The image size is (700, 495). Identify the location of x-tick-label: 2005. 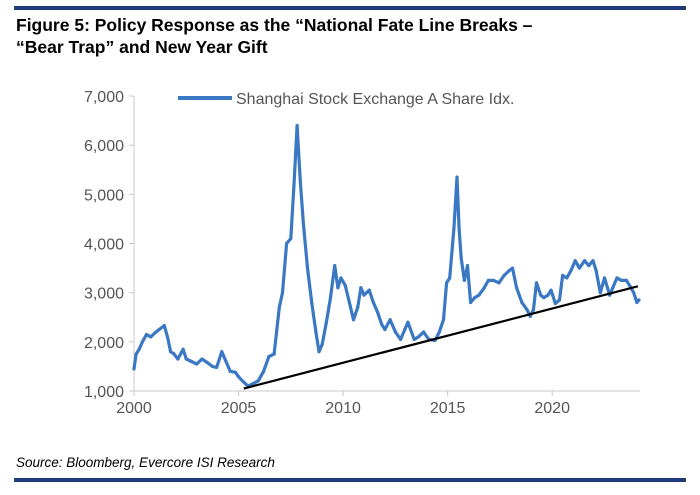
(239, 408).